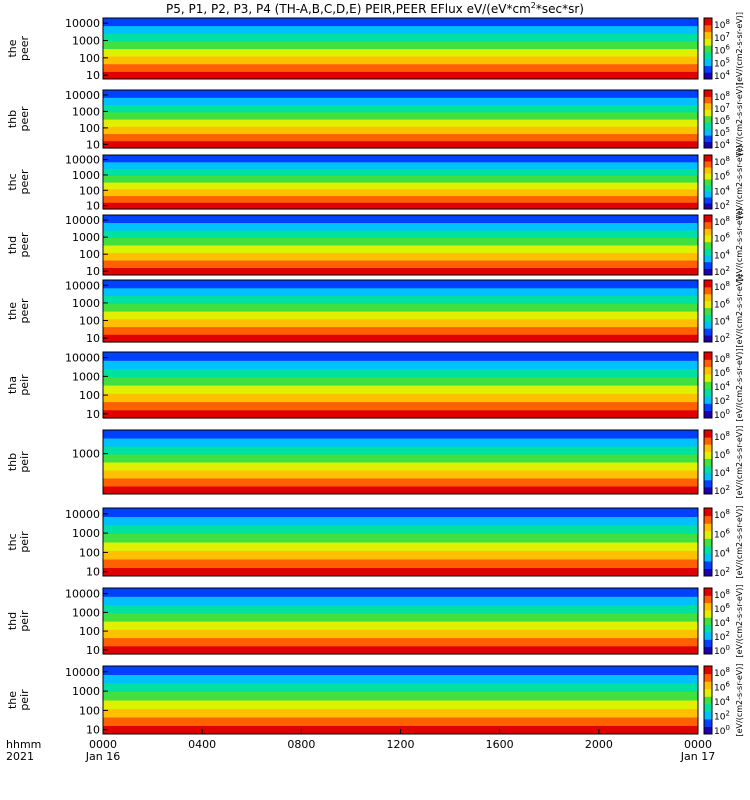 The image size is (750, 800). Describe the element at coordinates (102, 756) in the screenshot. I see `x-date-label-start: Jan 16` at that location.